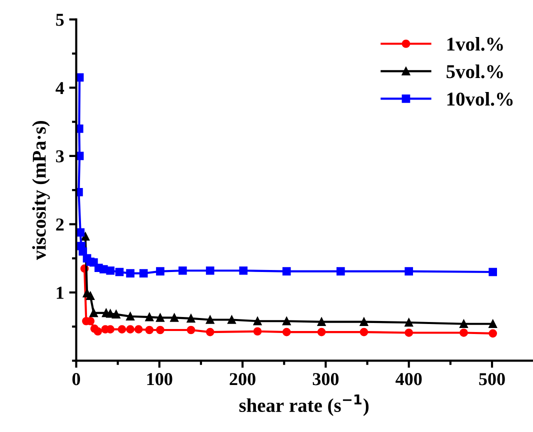 This screenshot has width=533, height=432. I want to click on legend-label: 10vol.%, so click(480, 99).